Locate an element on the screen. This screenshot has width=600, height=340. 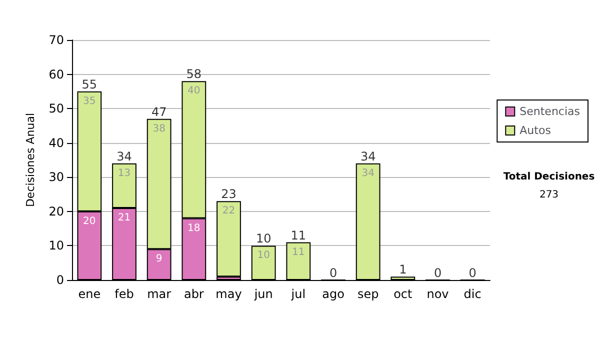
y-tick-label: 70 is located at coordinates (56, 40).